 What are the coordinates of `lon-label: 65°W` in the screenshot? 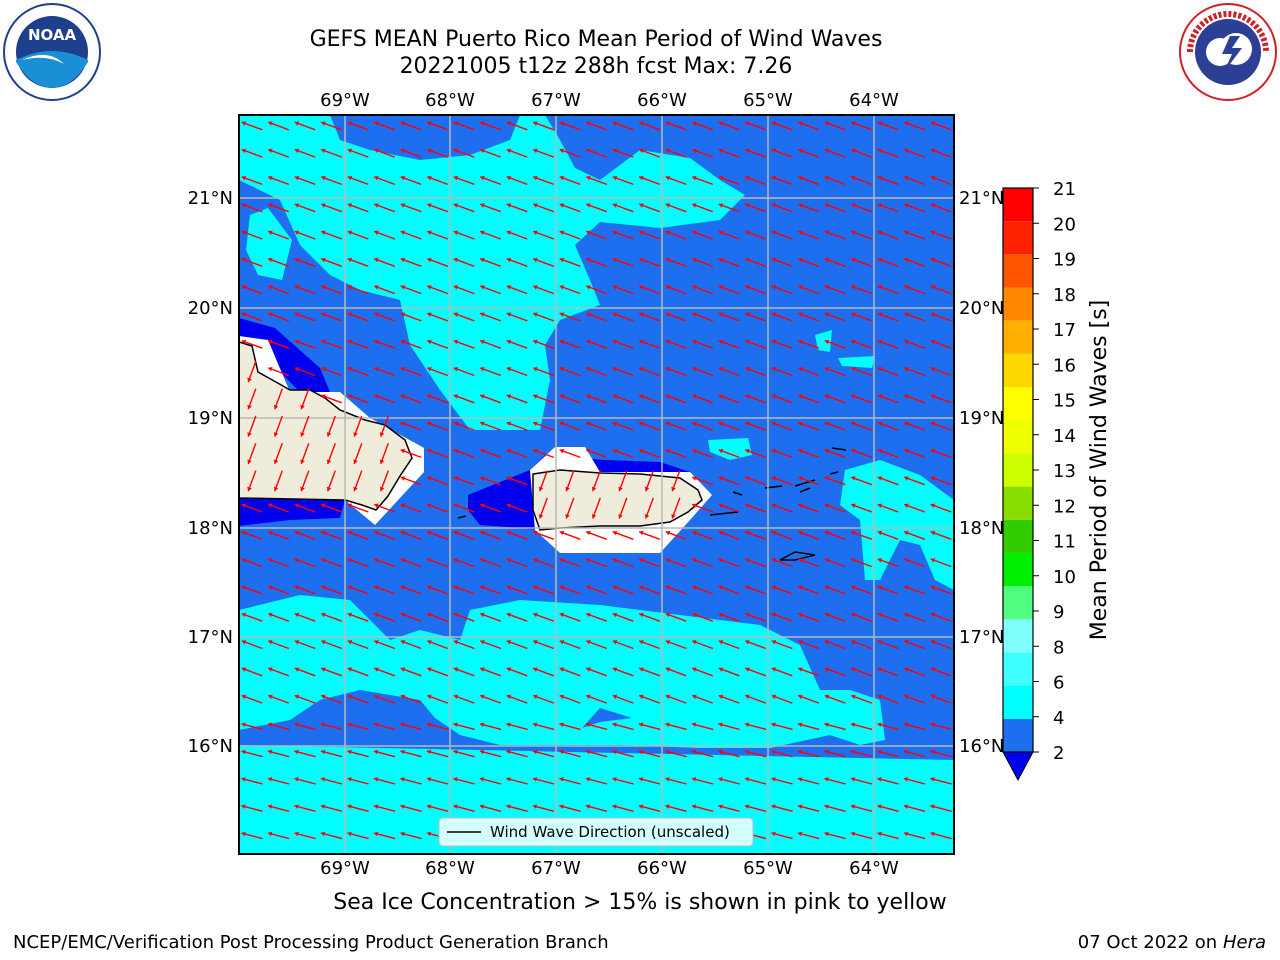 It's located at (768, 100).